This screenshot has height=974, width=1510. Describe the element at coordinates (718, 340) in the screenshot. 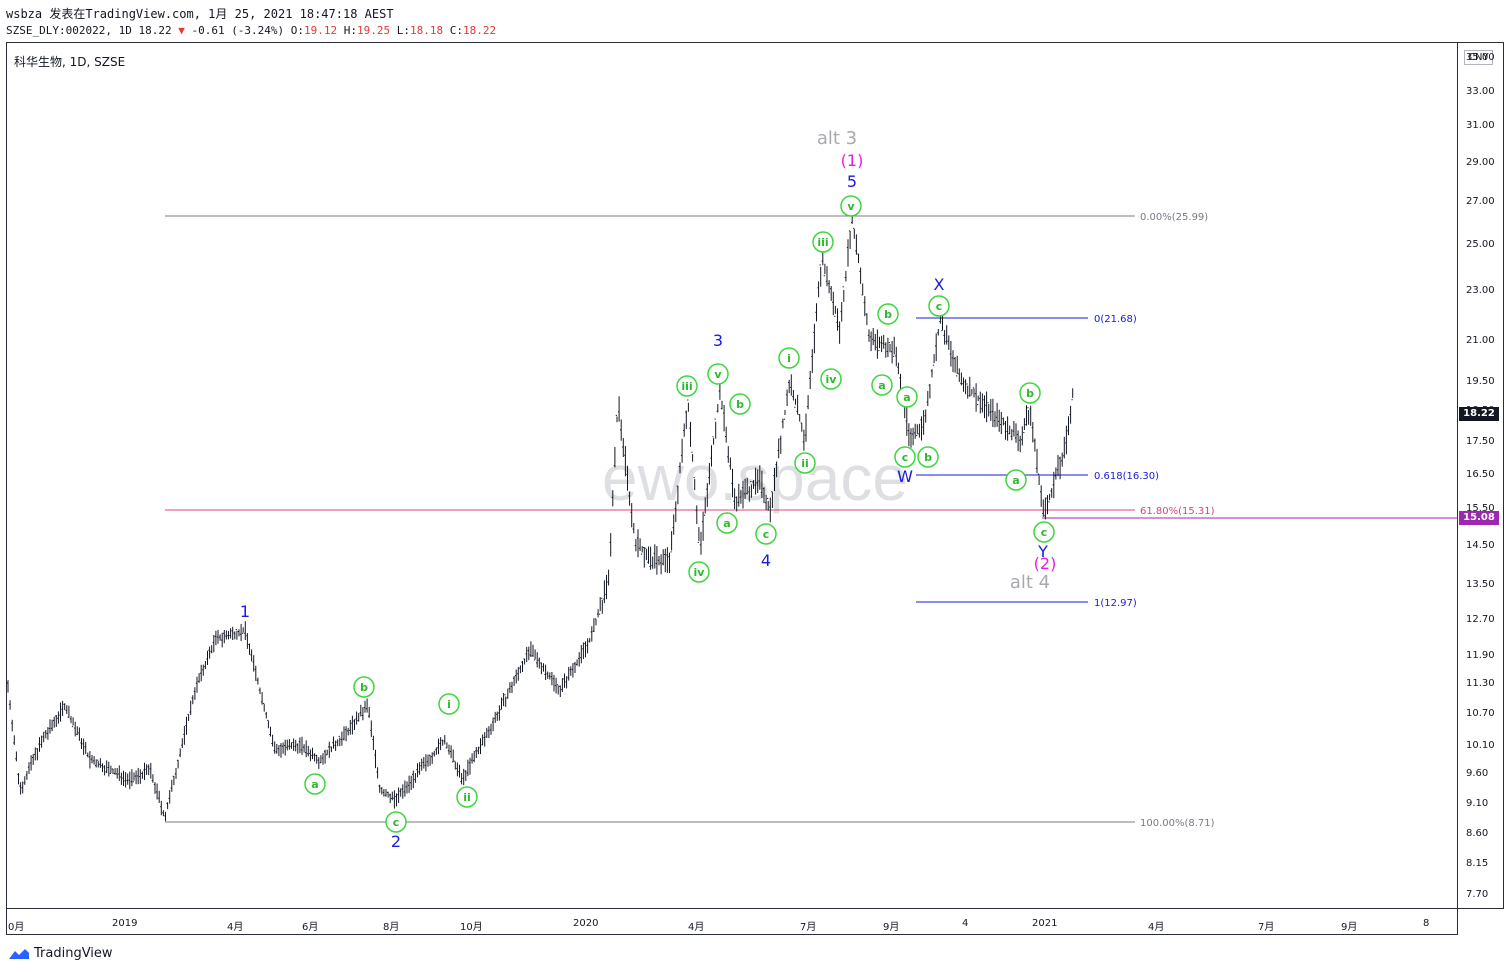

I see `wave-3-label: 3` at that location.